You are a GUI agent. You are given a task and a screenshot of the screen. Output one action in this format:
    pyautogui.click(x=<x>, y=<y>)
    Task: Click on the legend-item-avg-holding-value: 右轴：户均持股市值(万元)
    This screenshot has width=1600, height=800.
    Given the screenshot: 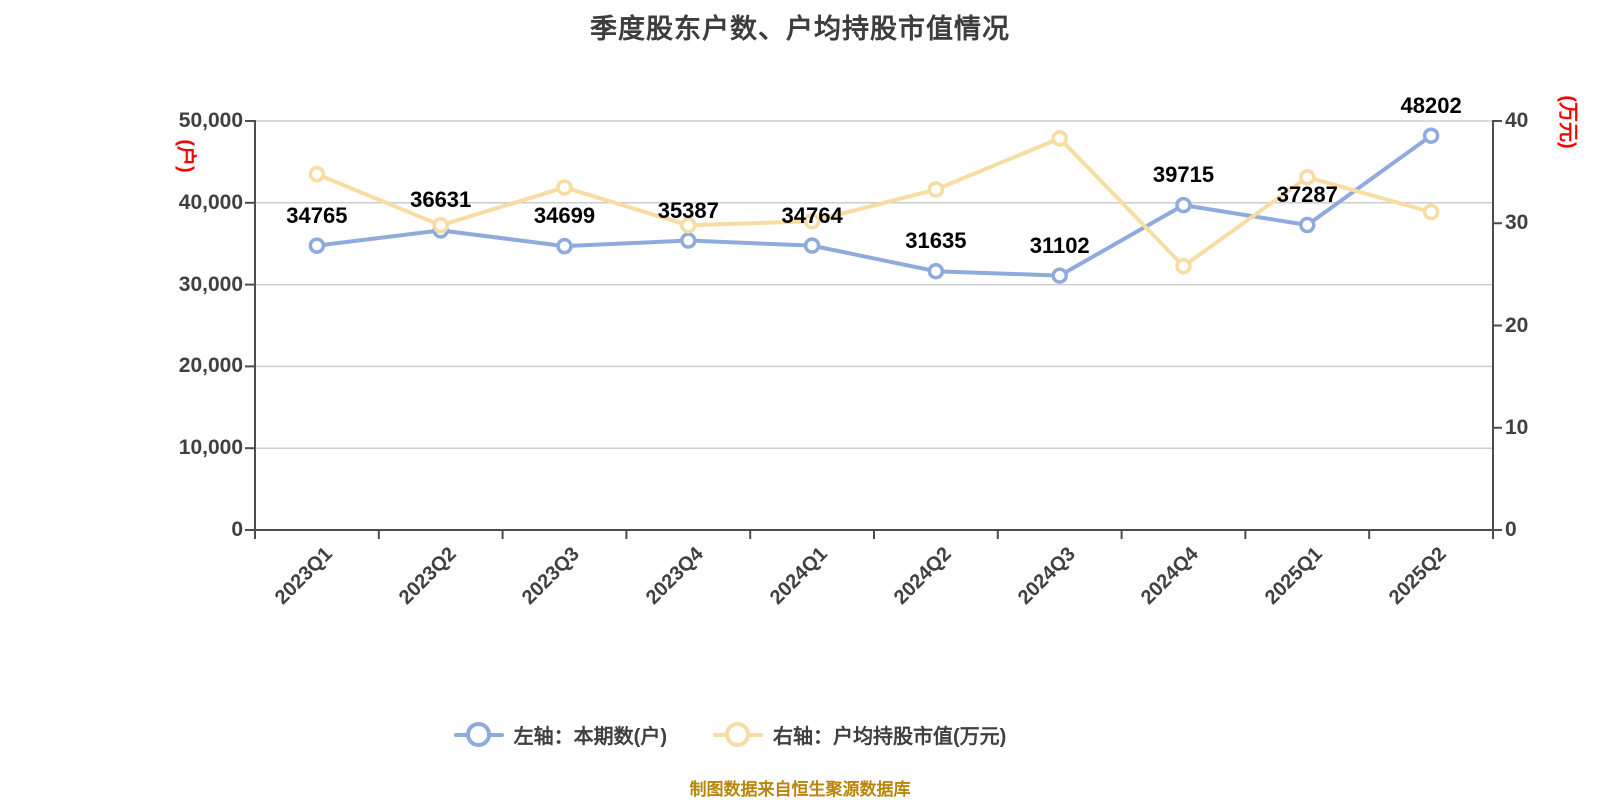 What is the action you would take?
    pyautogui.click(x=859, y=734)
    